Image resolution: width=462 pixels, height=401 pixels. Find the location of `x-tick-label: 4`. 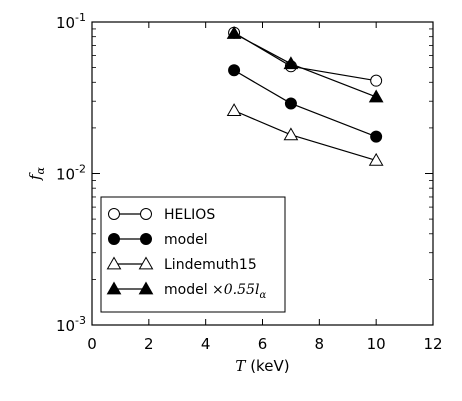

x-tick-label: 4 is located at coordinates (206, 344).